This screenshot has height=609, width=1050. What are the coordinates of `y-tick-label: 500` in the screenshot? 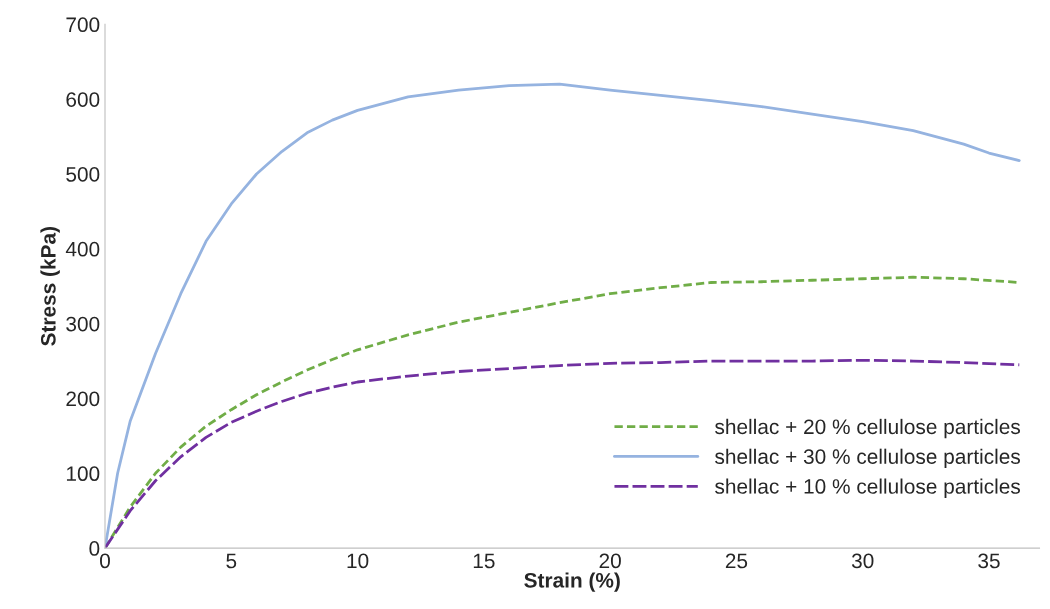 It's located at (83, 174).